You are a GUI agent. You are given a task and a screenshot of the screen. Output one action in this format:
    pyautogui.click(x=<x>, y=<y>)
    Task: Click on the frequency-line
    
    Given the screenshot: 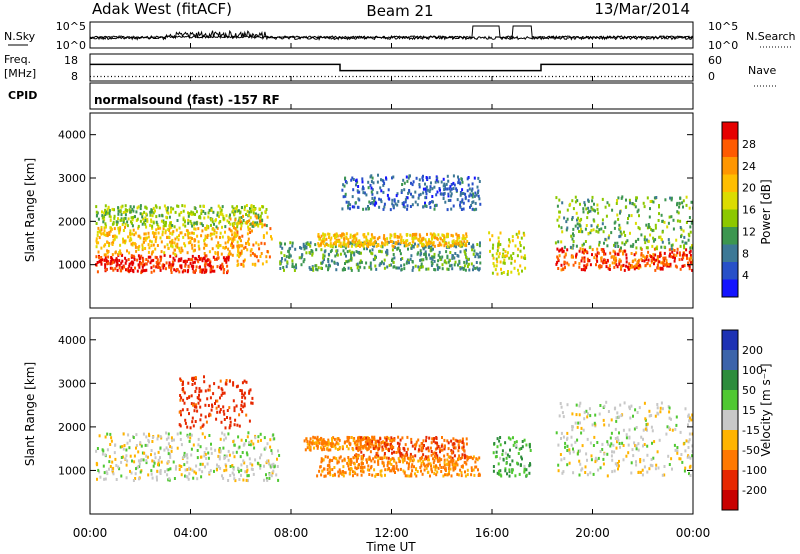 What is the action you would take?
    pyautogui.click(x=391, y=67)
    